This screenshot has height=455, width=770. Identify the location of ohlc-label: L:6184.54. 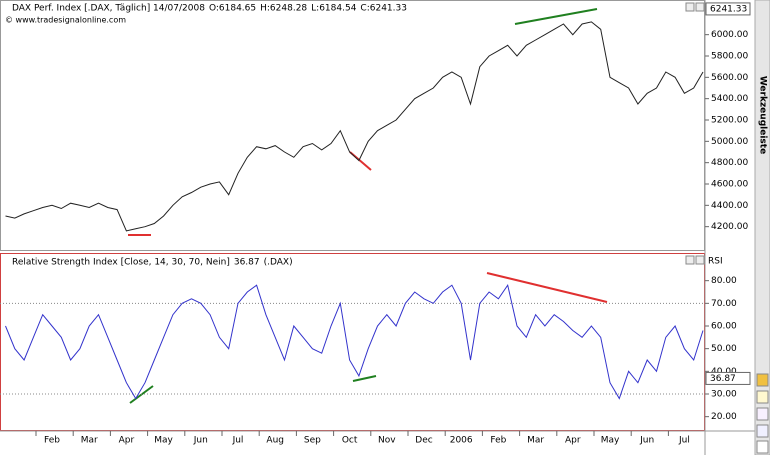
(334, 9).